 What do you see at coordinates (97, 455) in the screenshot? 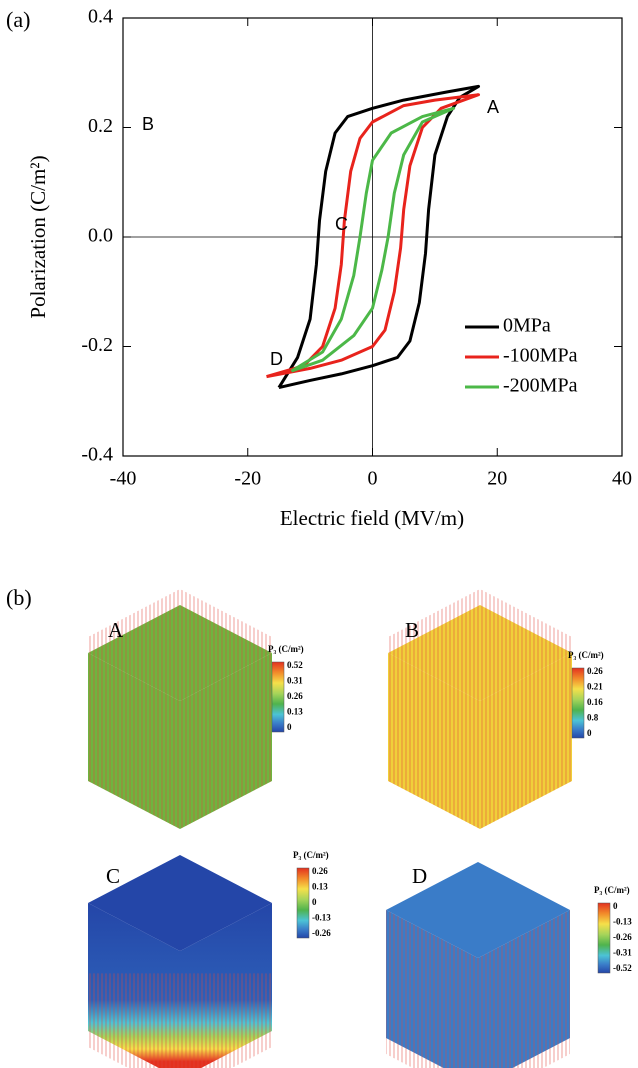
I see `y-tick-label: -0.4` at bounding box center [97, 455].